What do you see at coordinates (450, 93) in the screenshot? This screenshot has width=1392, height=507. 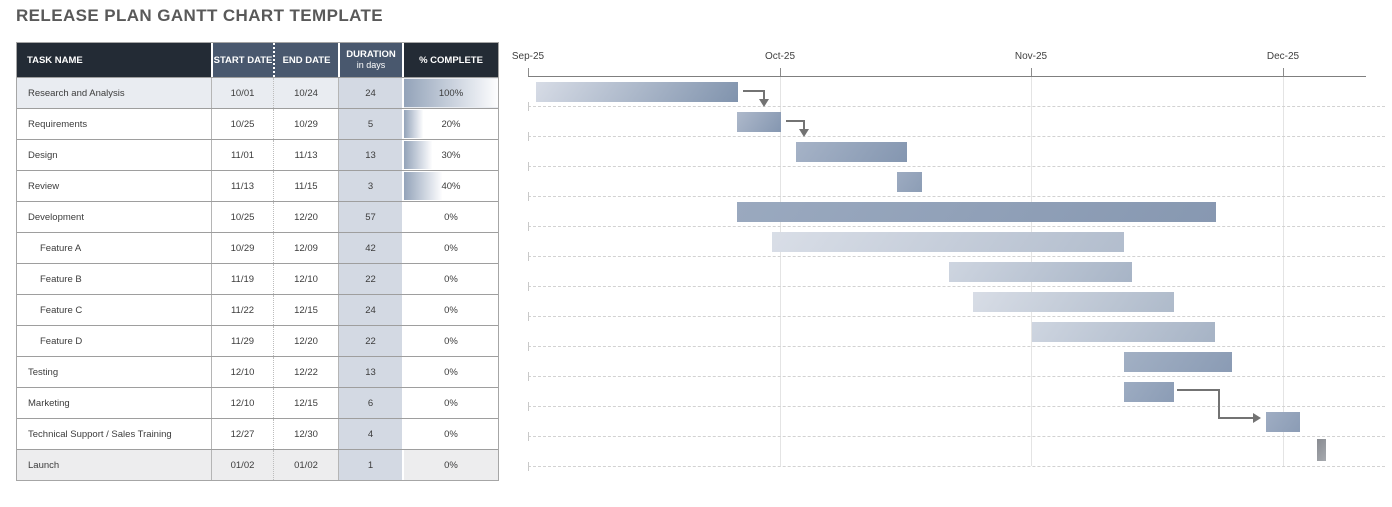 I see `cell-percent-complete: 100%` at bounding box center [450, 93].